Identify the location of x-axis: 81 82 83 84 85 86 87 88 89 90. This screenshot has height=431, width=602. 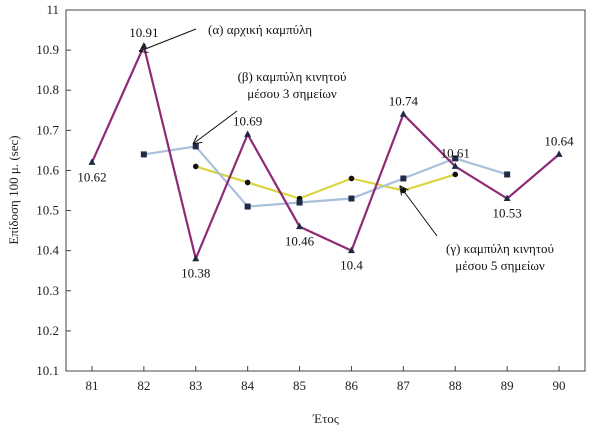
(325, 379).